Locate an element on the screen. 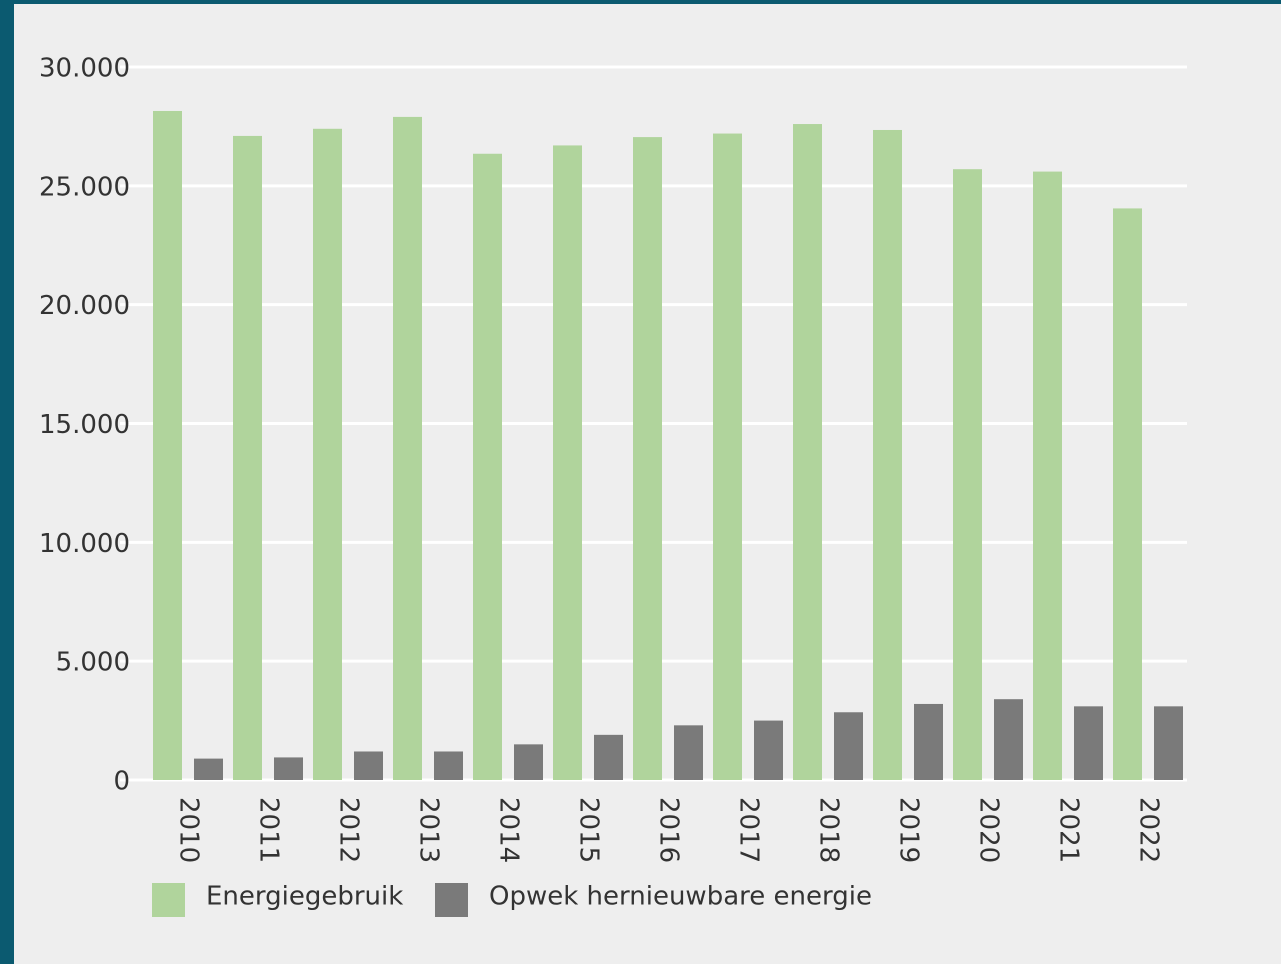 Image resolution: width=1281 pixels, height=964 pixels. x-tick-label: 2015 is located at coordinates (589, 830).